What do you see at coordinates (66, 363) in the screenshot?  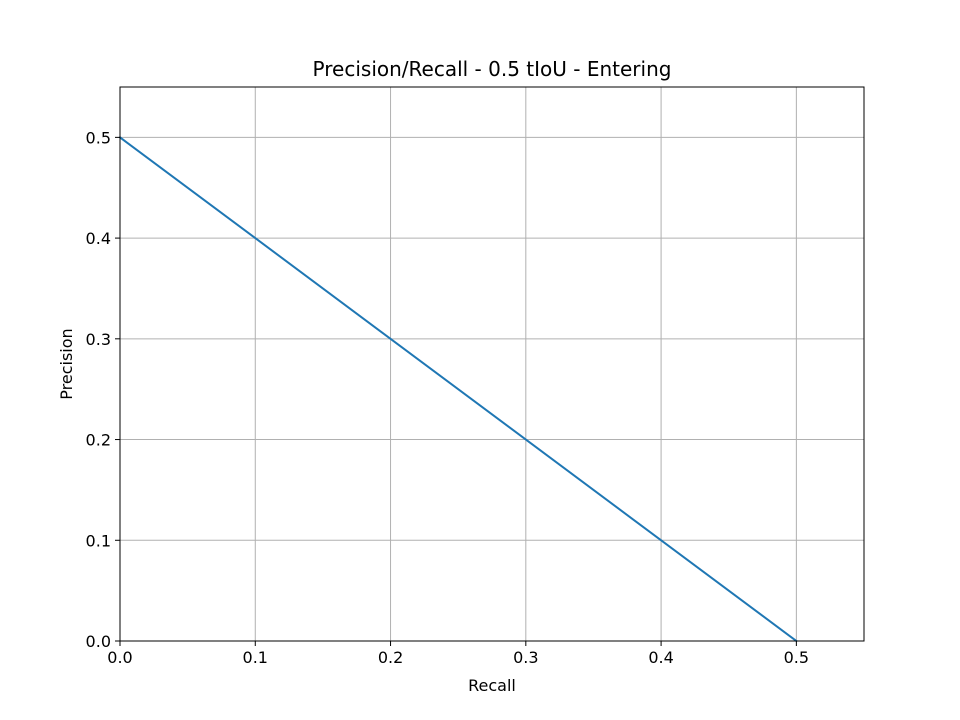 I see `y-axis-label: Precision` at bounding box center [66, 363].